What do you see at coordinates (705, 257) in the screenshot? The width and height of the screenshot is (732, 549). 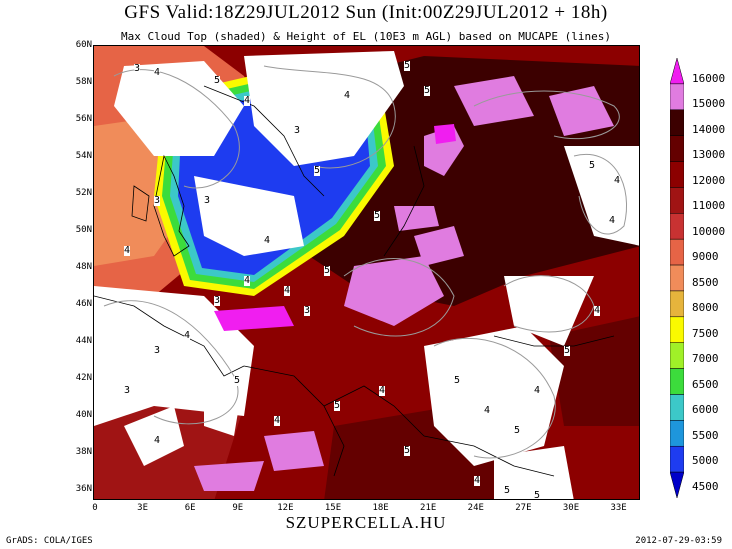 I see `colorbar-label: 9000` at bounding box center [705, 257].